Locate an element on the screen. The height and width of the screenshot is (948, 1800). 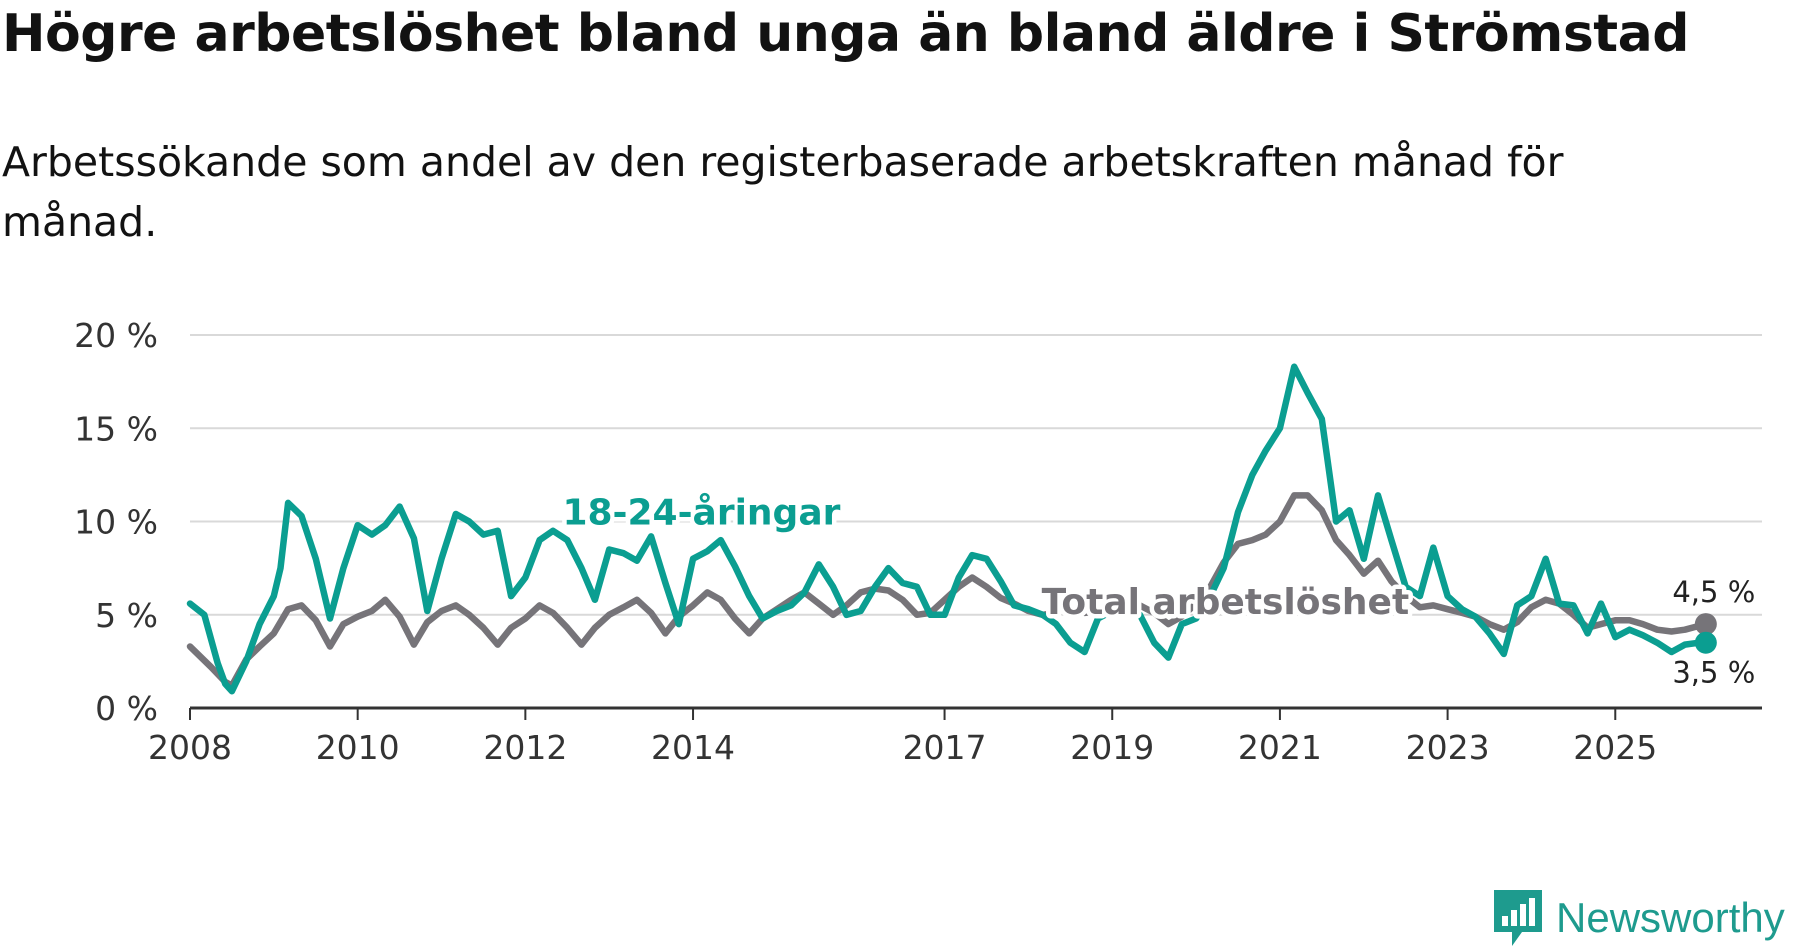
y-tick-label: 20 % is located at coordinates (116, 335).